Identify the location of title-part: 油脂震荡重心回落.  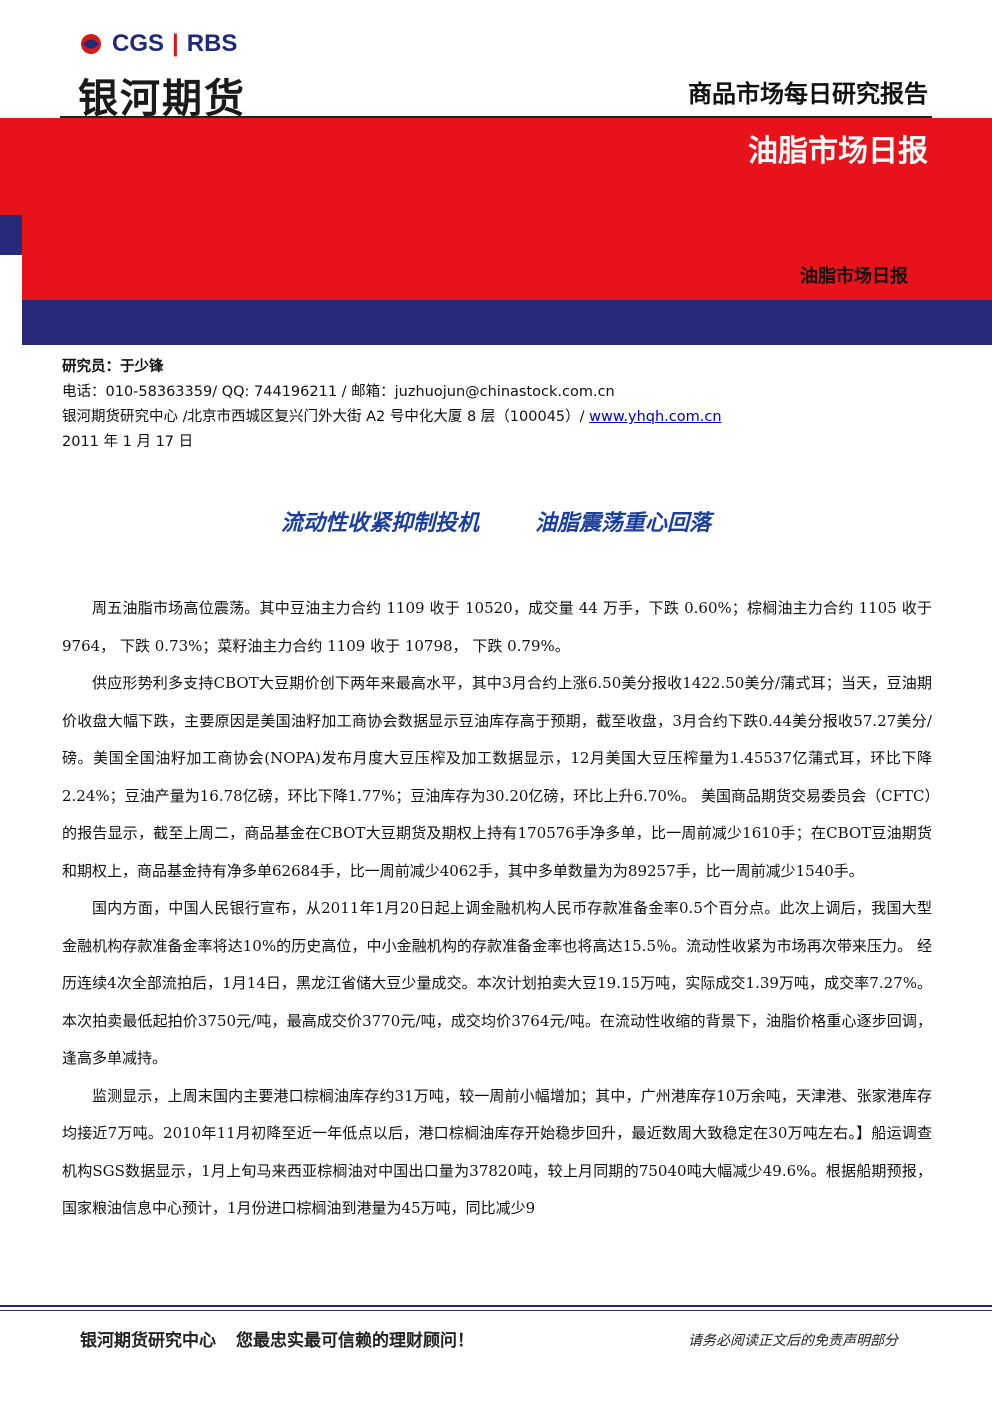
(623, 523).